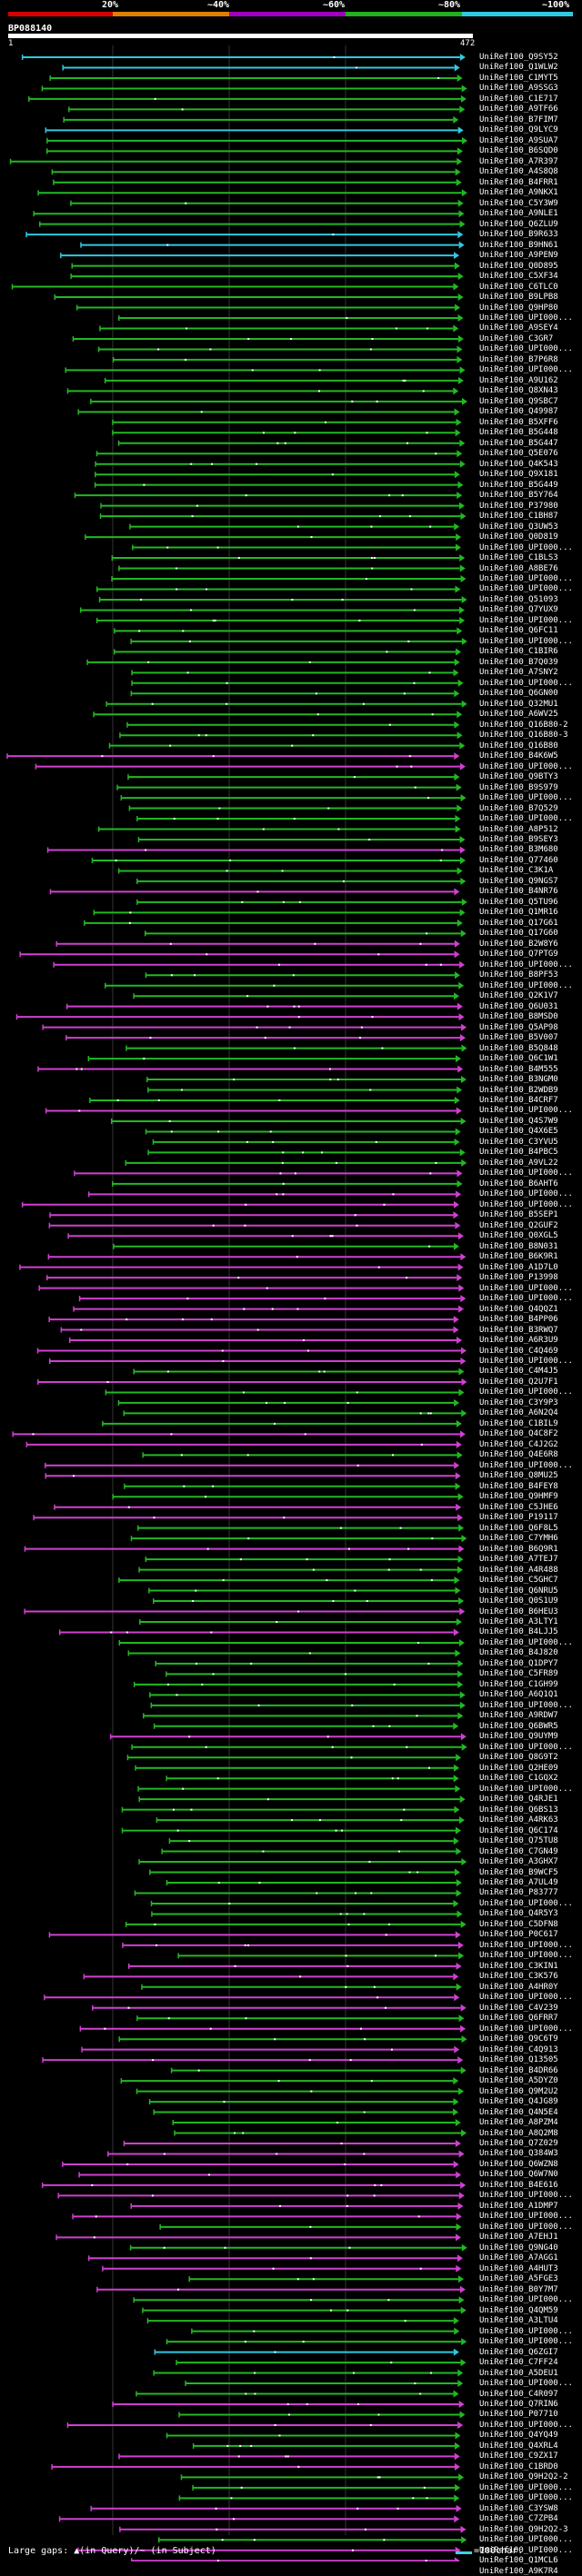  I want to click on hit-label: UniRef100_C6TLC0, so click(518, 287).